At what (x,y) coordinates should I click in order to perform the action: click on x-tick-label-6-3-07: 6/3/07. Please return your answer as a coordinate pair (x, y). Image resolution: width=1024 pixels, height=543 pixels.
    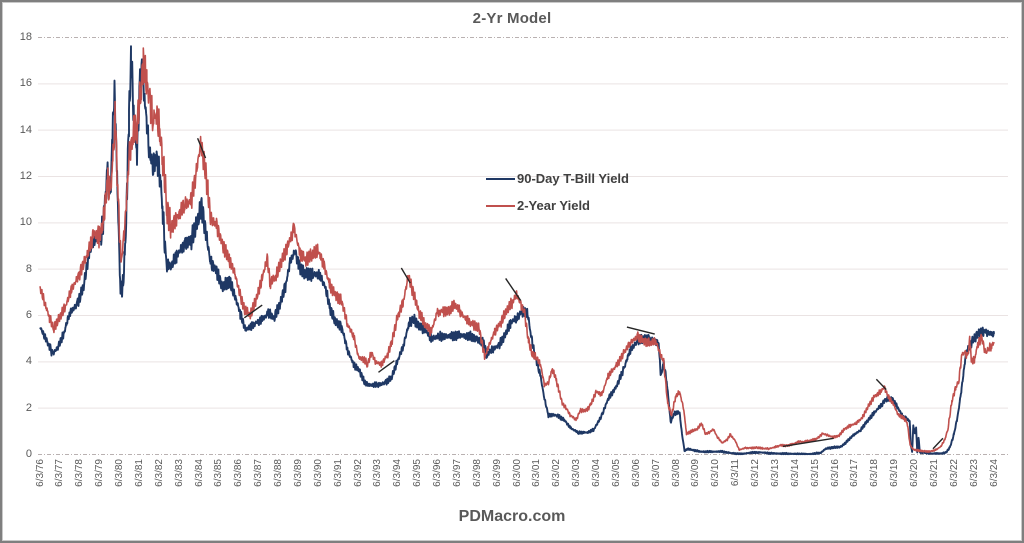
    Looking at the image, I should click on (656, 473).